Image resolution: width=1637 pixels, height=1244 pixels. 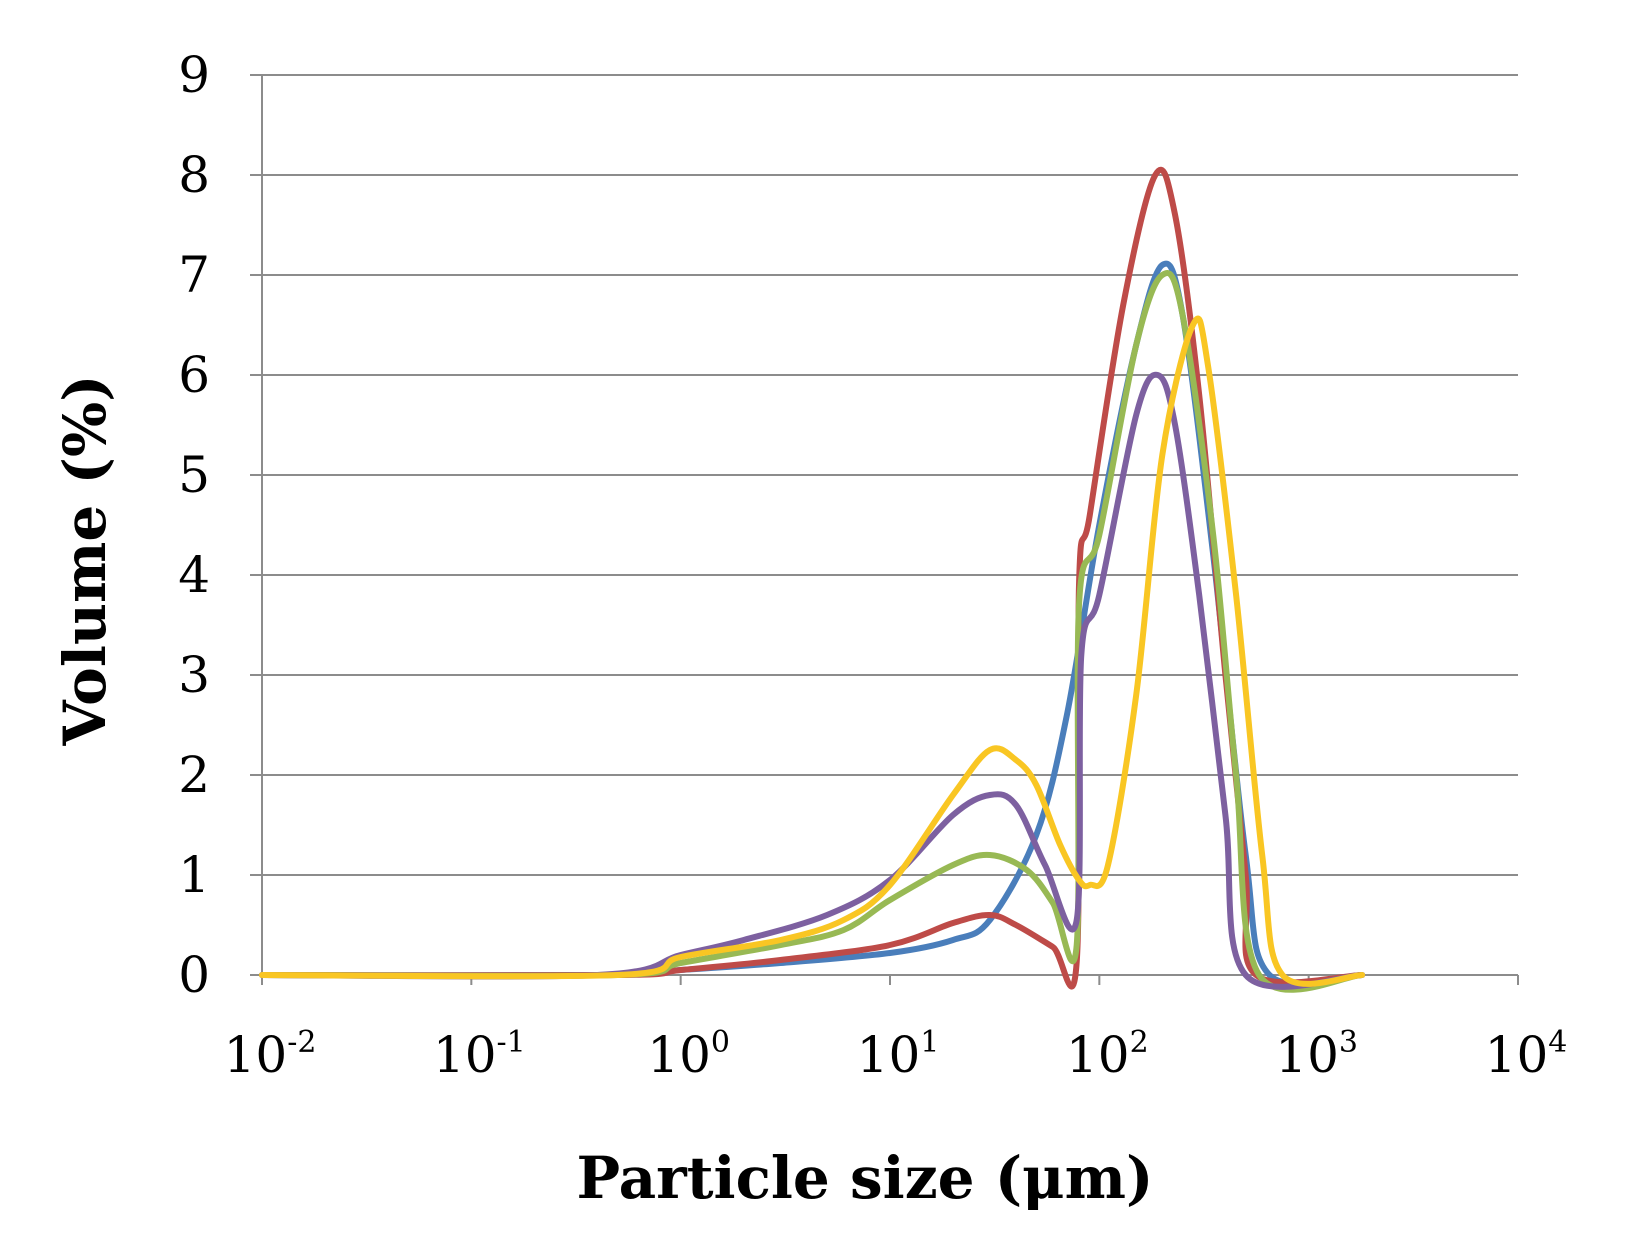 I want to click on x-tick-label: 10¹, so click(x=898, y=1054).